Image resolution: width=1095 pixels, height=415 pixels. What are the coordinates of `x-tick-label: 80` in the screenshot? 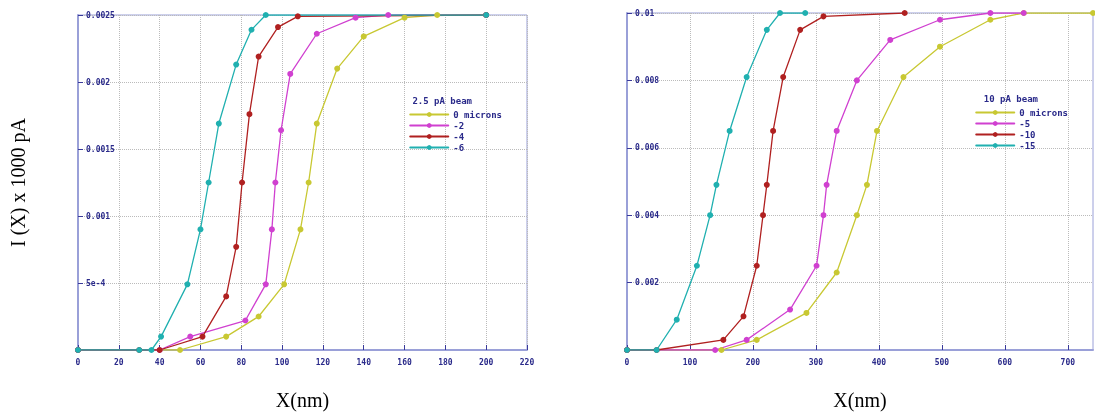 It's located at (241, 362).